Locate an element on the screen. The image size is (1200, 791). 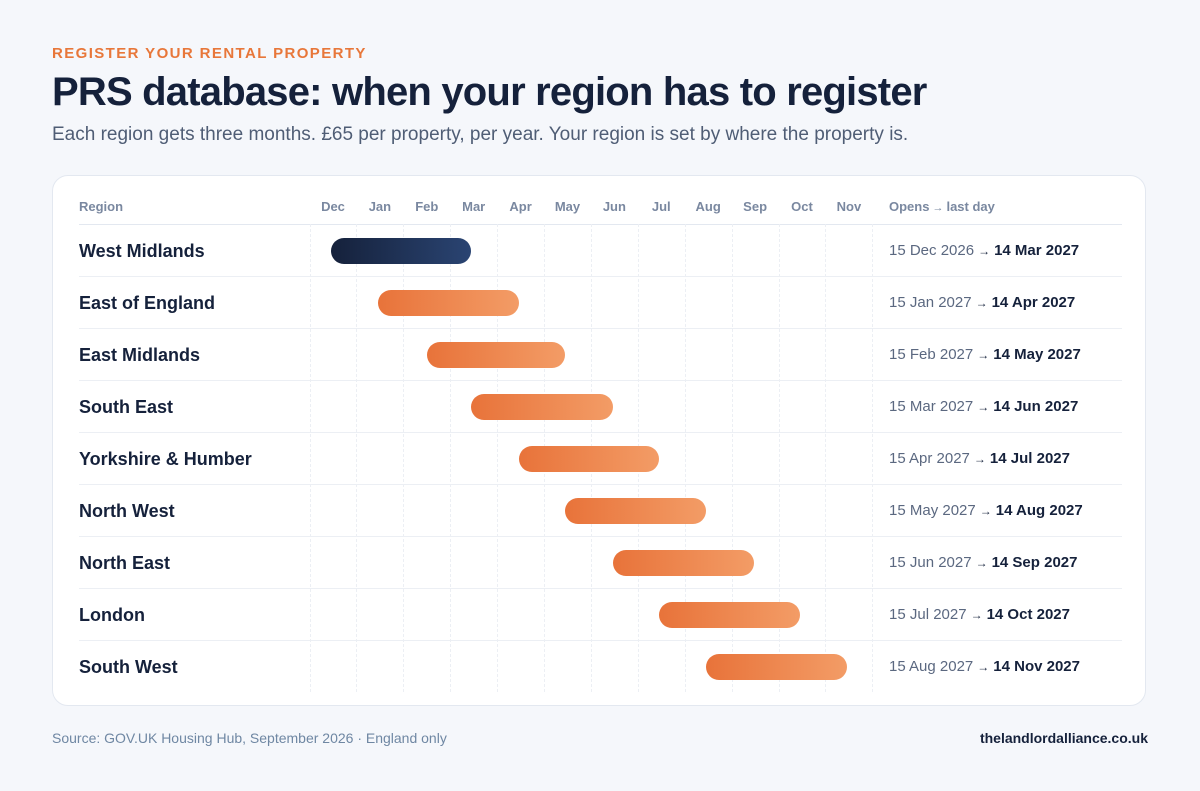
region-name: West Midlands is located at coordinates (142, 251).